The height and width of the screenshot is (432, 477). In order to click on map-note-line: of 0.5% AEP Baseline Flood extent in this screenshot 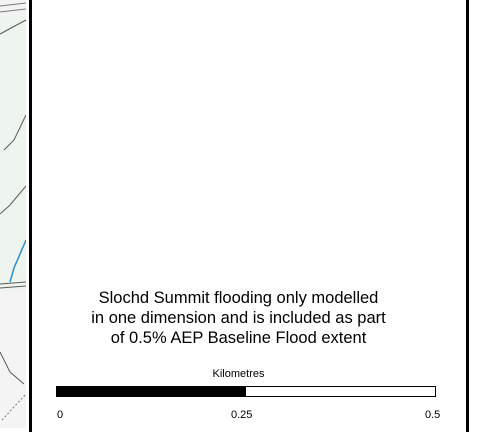, I will do `click(238, 338)`.